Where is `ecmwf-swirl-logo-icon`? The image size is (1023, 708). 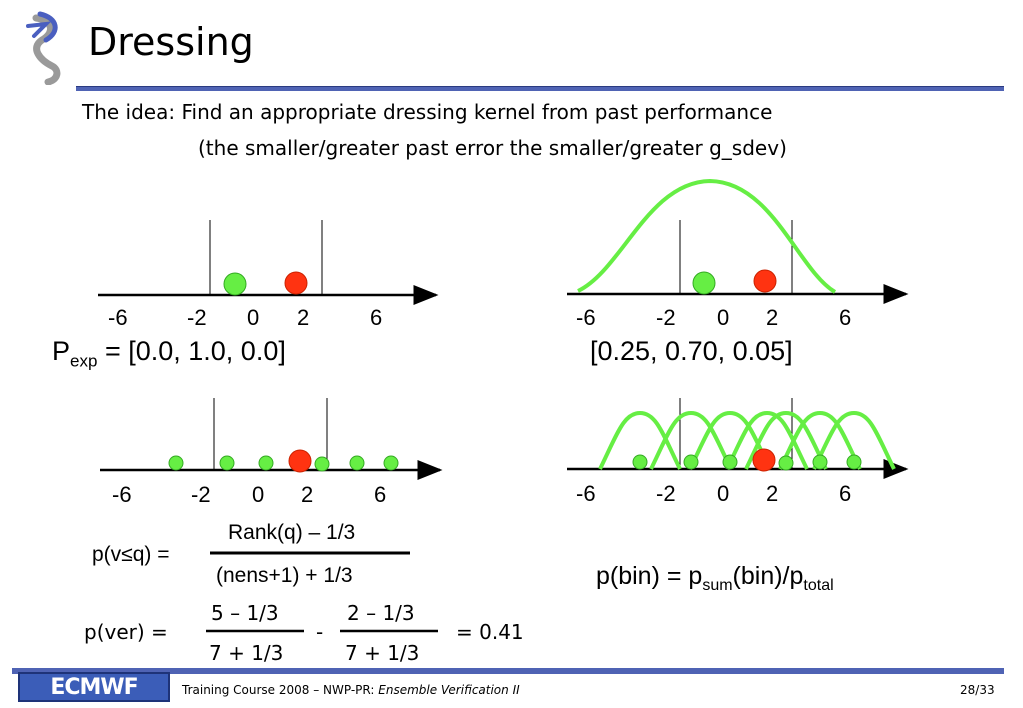 ecmwf-swirl-logo-icon is located at coordinates (43, 48).